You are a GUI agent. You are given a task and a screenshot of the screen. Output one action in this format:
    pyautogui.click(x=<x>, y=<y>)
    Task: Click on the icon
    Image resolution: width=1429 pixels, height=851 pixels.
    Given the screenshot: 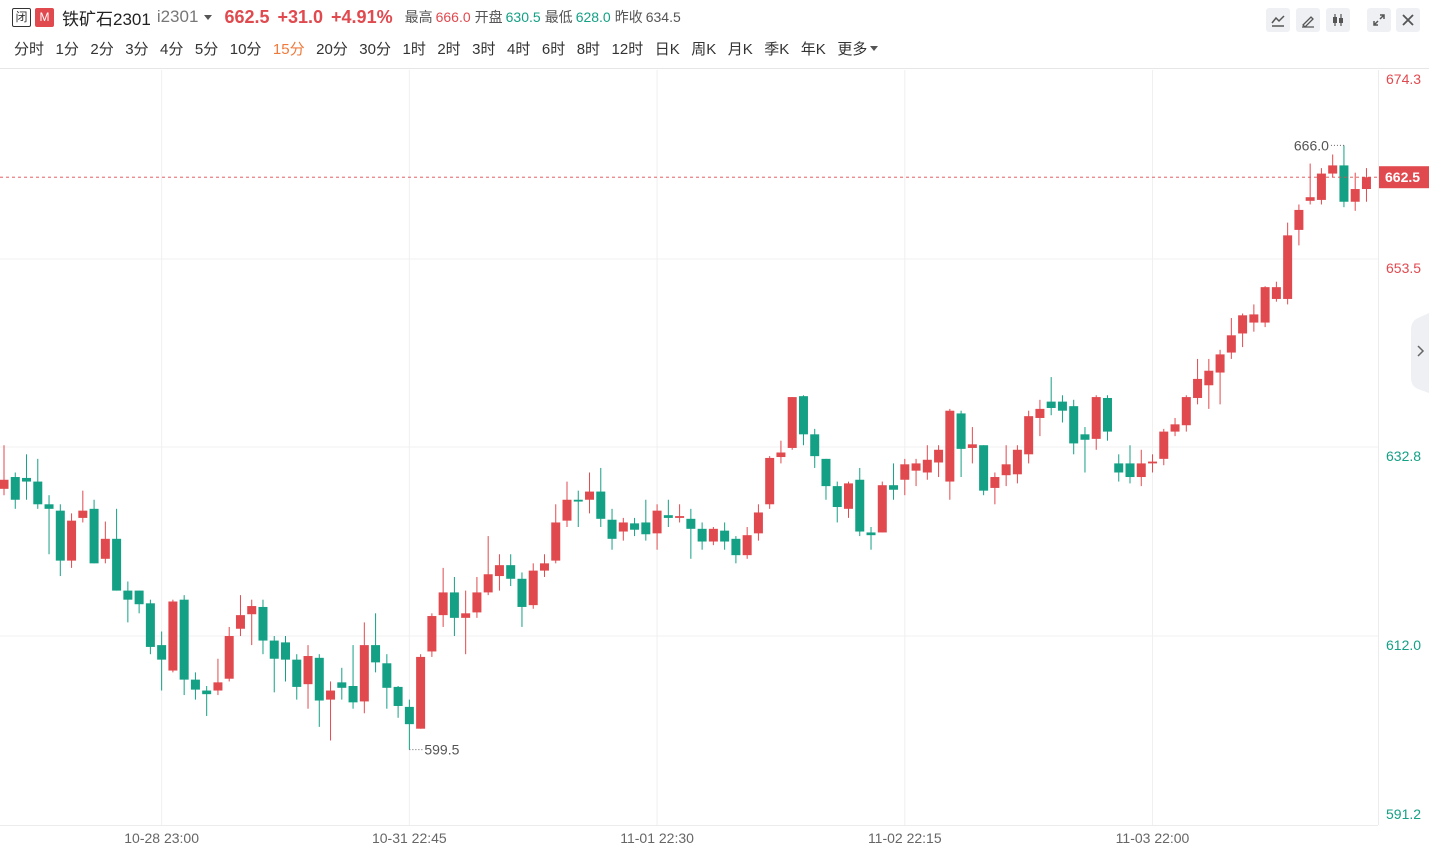 What is the action you would take?
    pyautogui.click(x=1278, y=21)
    